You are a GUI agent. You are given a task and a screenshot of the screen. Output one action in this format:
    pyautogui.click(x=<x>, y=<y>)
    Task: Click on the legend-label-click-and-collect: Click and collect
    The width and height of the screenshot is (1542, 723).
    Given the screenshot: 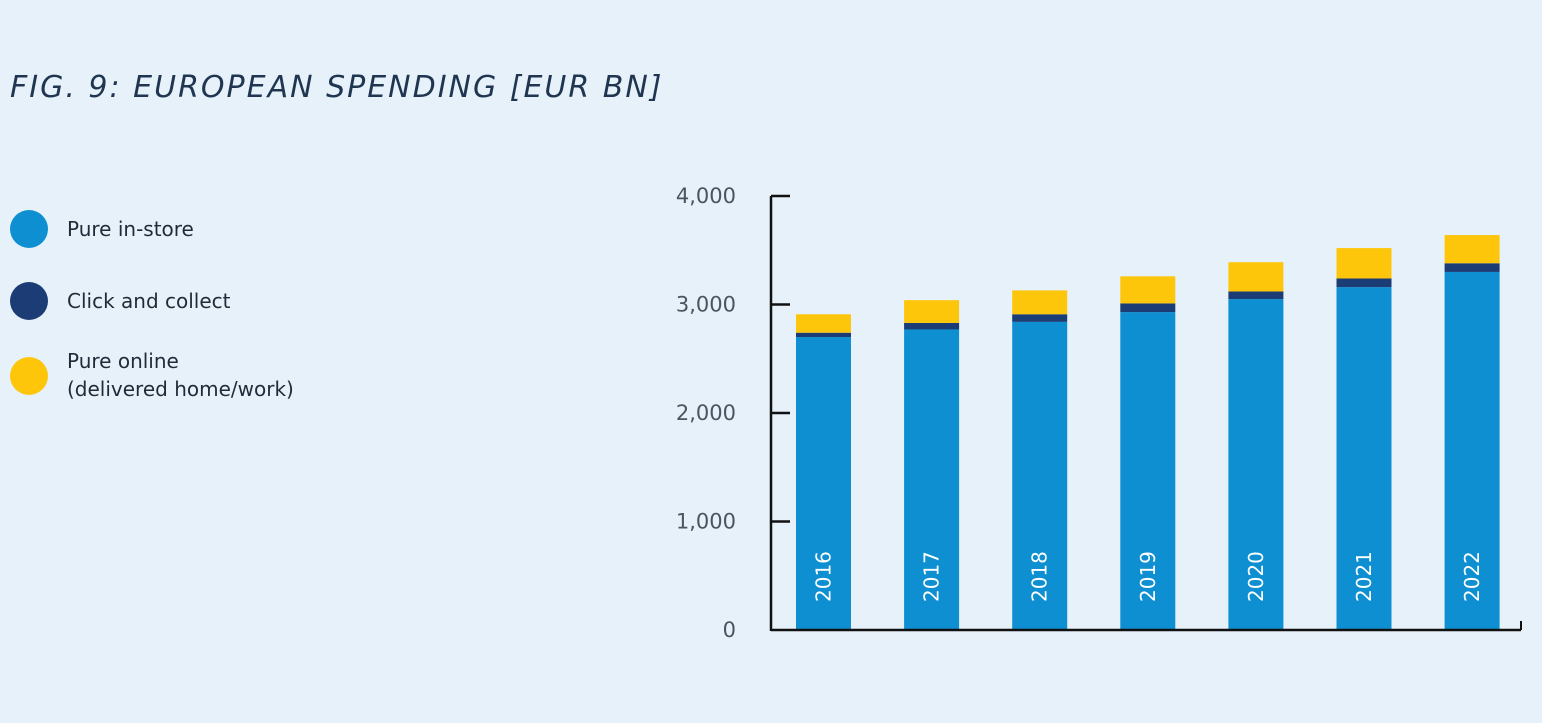 What is the action you would take?
    pyautogui.click(x=149, y=301)
    